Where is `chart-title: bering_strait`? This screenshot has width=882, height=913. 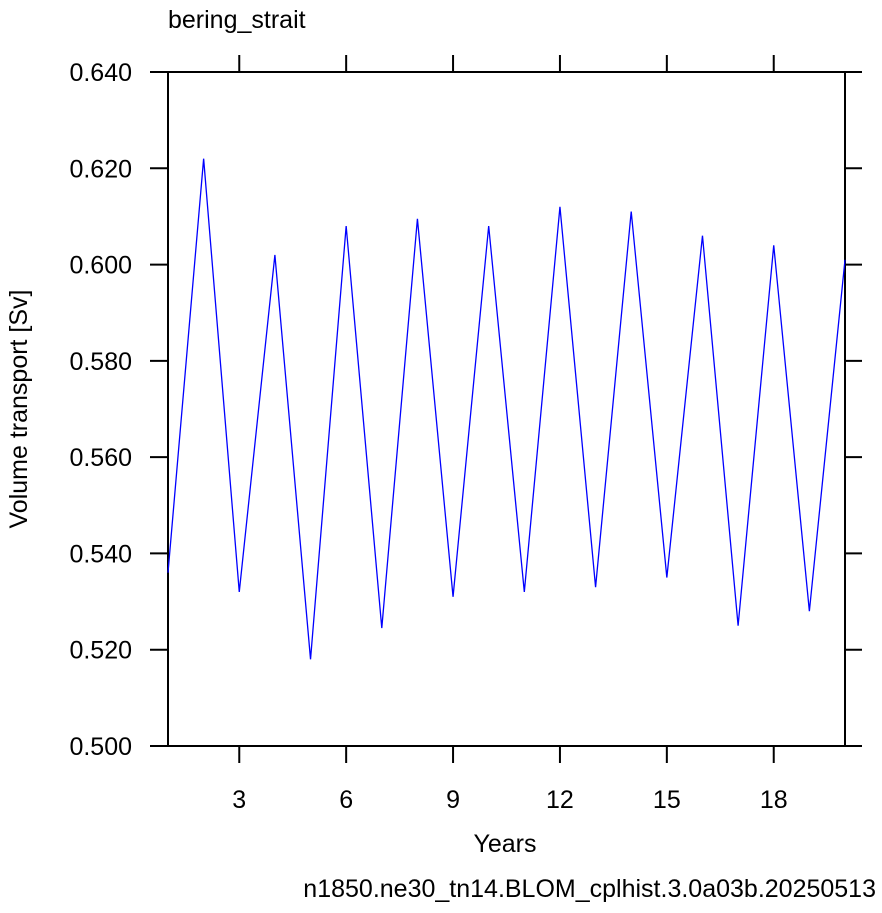 chart-title: bering_strait is located at coordinates (237, 20).